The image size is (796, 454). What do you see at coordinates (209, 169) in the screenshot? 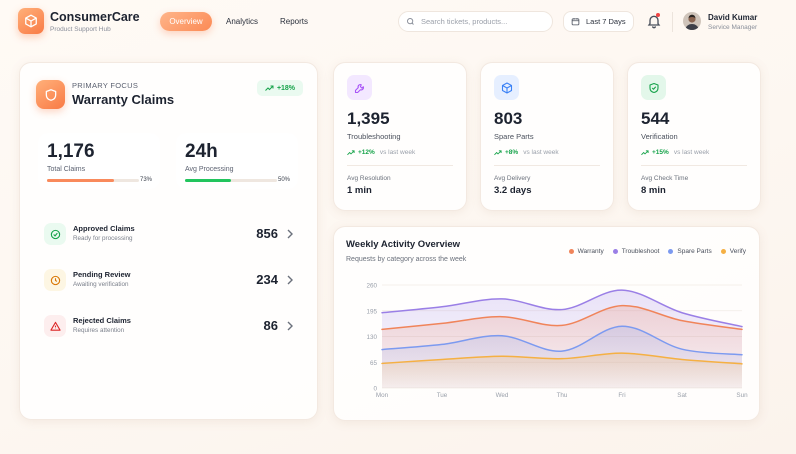
I see `stat-label: Avg Processing` at bounding box center [209, 169].